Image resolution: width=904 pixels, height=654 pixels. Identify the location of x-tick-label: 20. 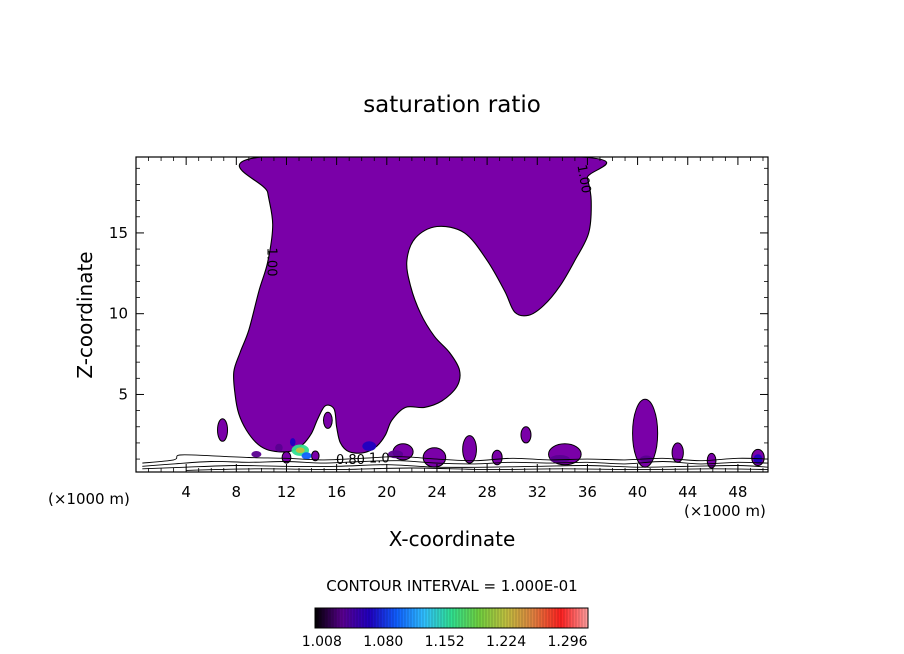
(386, 492).